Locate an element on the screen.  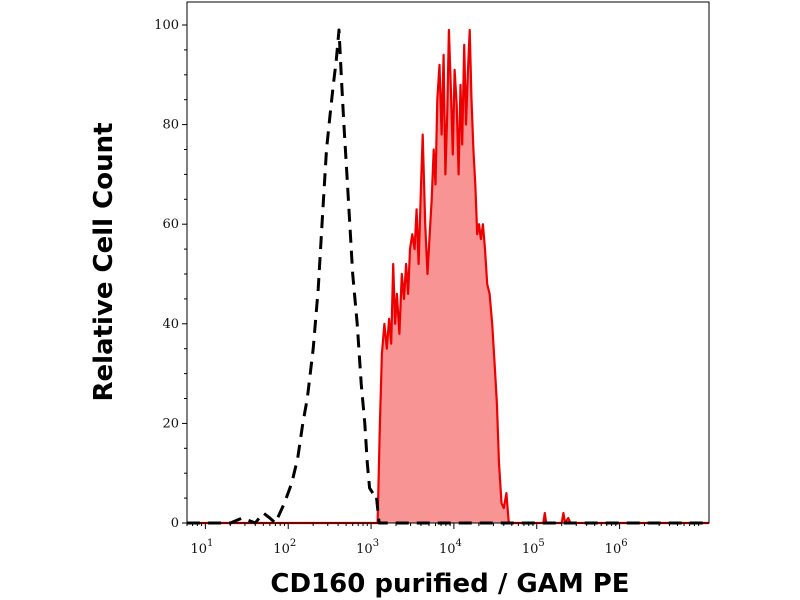
x-tick-label-exp: 6 is located at coordinates (624, 543).